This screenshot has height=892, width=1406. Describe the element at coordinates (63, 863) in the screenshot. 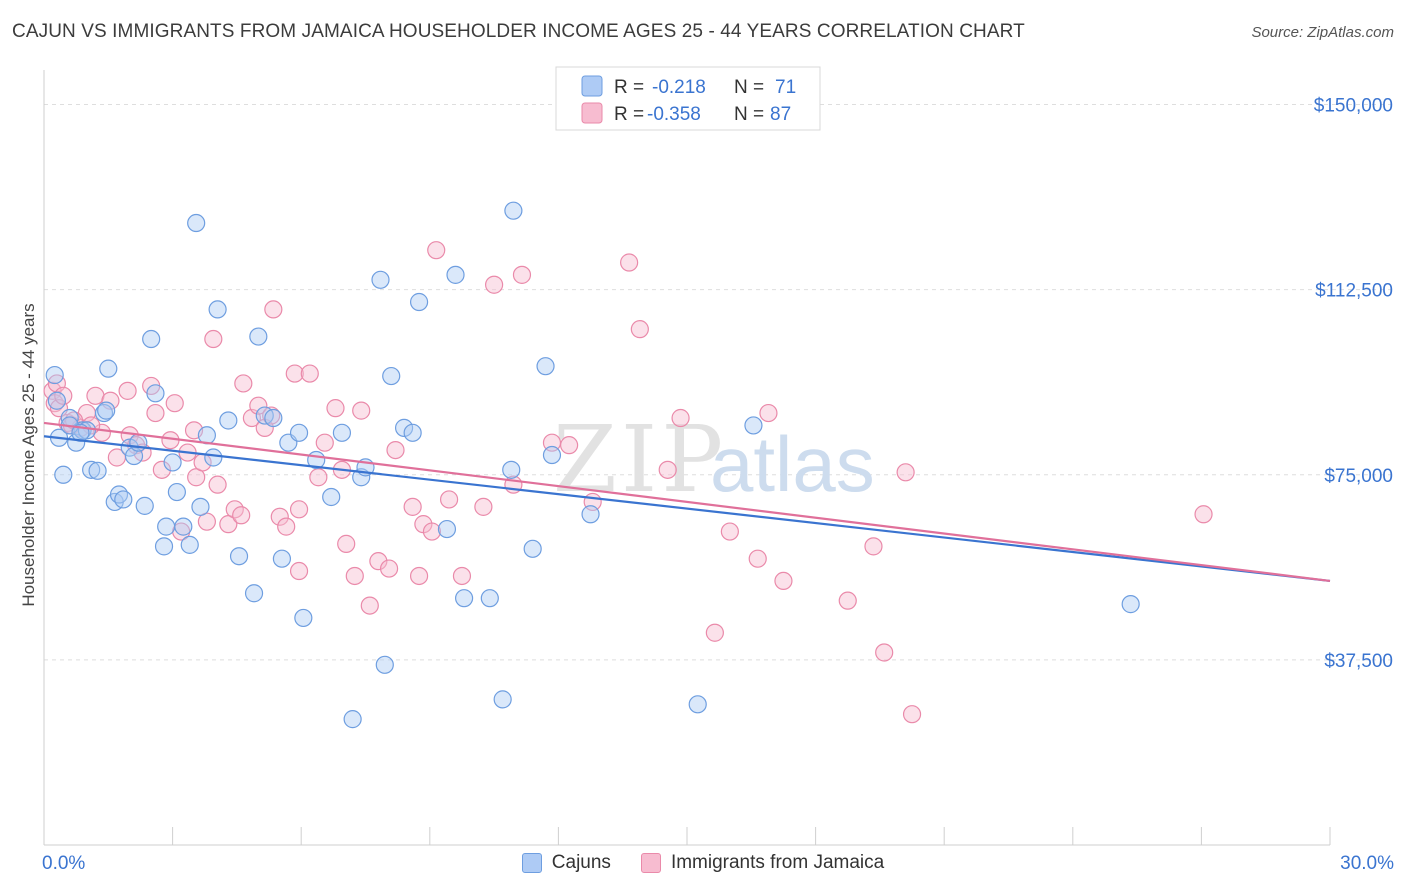

I see `x-tick-label: 0.0%` at that location.